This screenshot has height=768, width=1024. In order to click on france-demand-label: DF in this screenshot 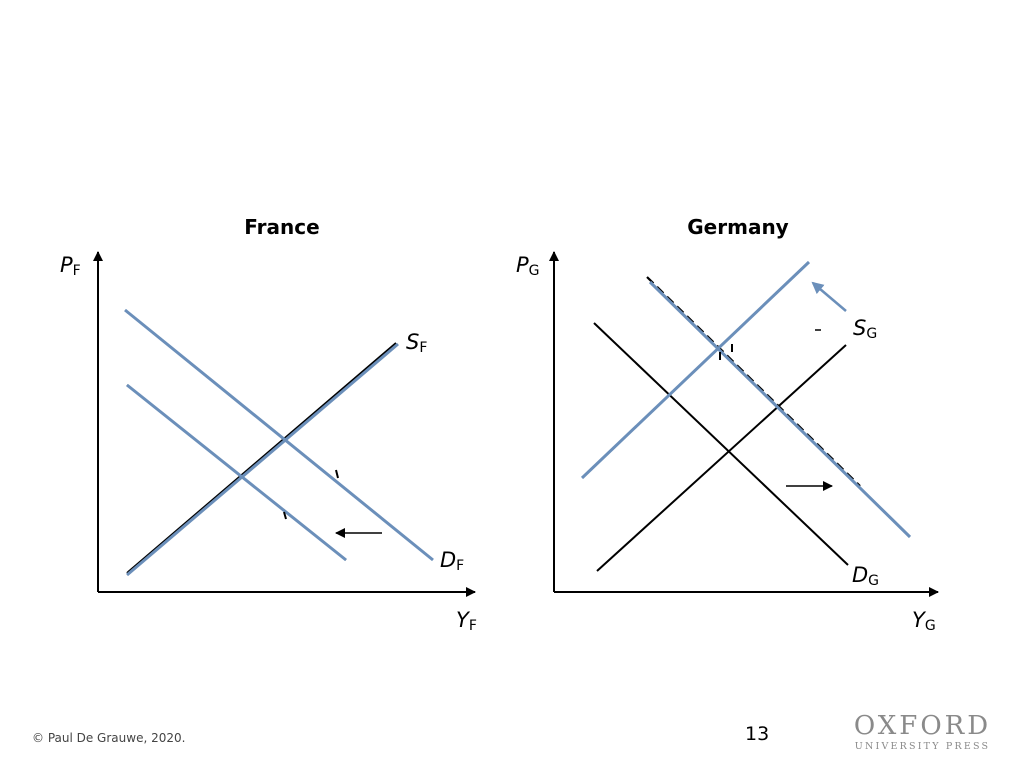, I will do `click(452, 561)`.